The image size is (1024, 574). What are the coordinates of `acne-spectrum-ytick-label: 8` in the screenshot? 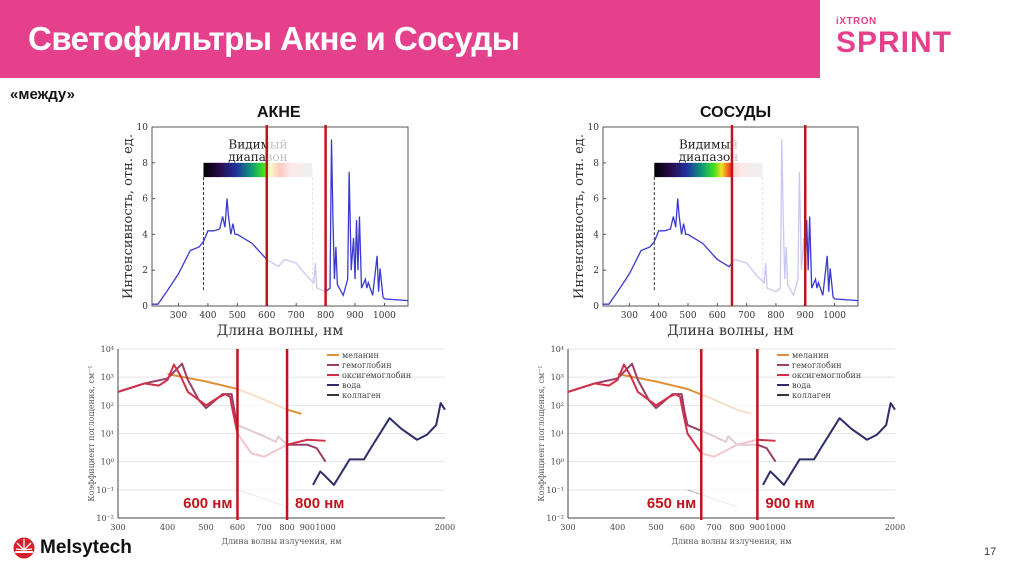 It's located at (145, 164).